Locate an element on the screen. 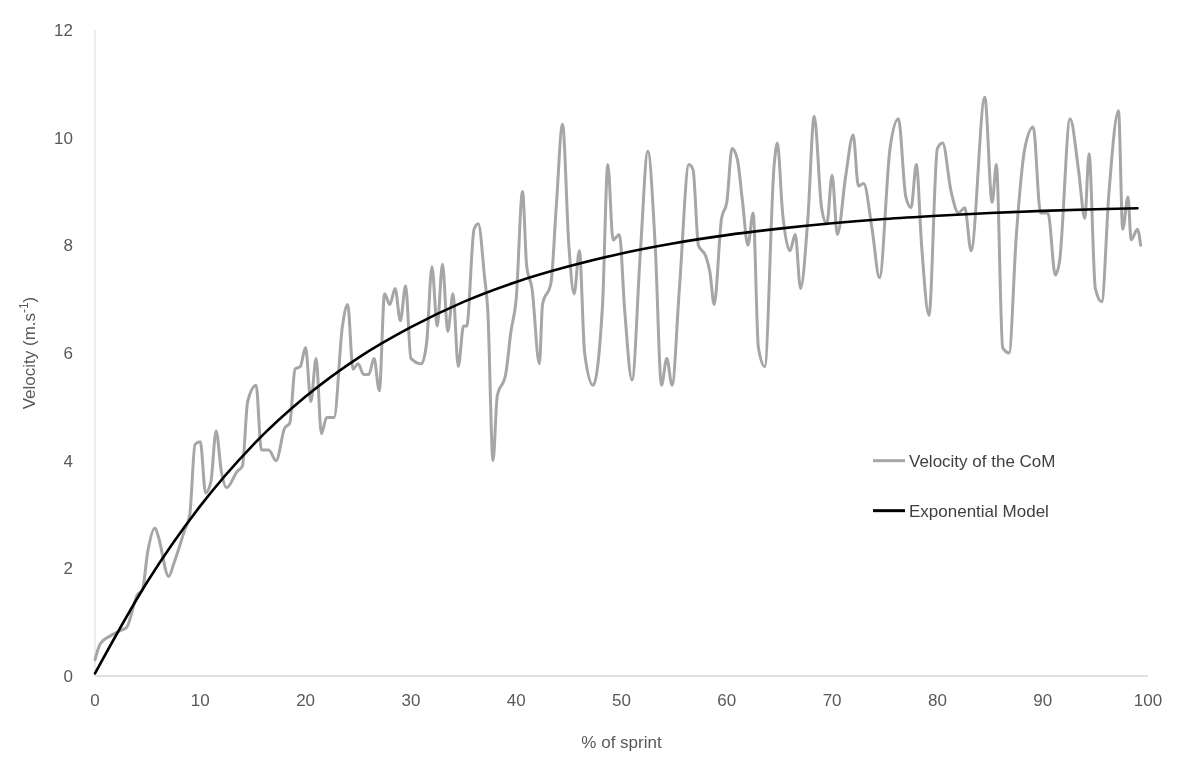  y-tick-label: 4 is located at coordinates (68, 461).